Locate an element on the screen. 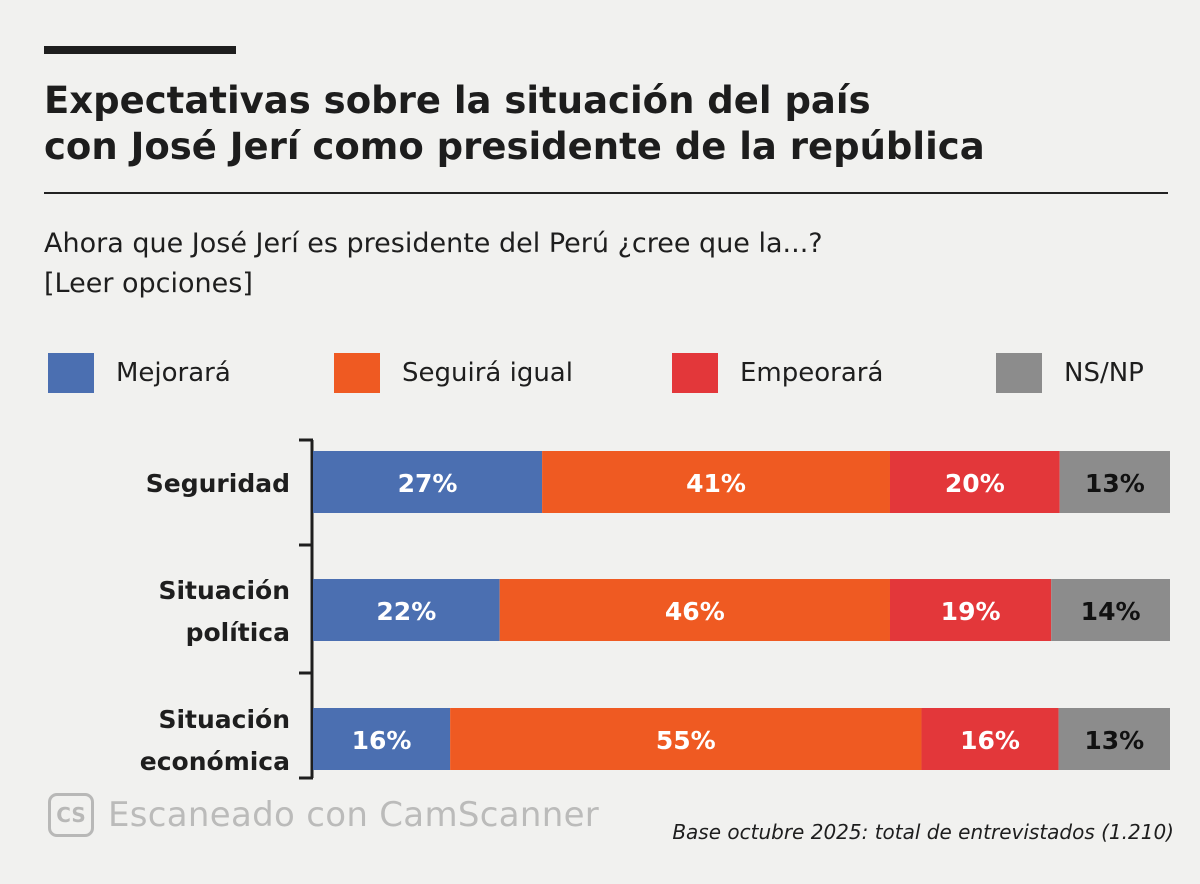 The width and height of the screenshot is (1200, 884). legend-label-empeorara: Empeorará is located at coordinates (812, 373).